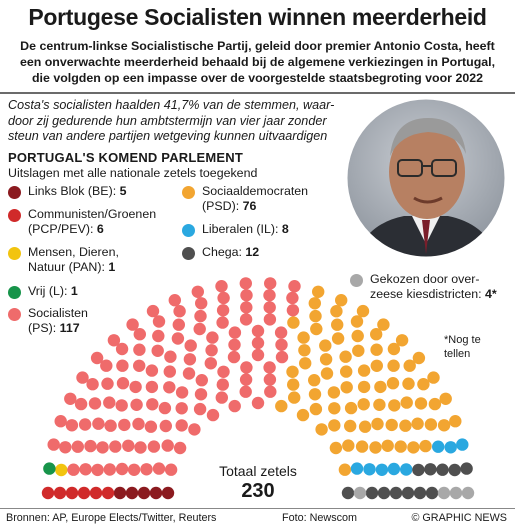 This screenshot has height=529, width=515. Describe the element at coordinates (459, 518) in the screenshot. I see `footer-copyright: © GRAPHIC NEWS` at that location.